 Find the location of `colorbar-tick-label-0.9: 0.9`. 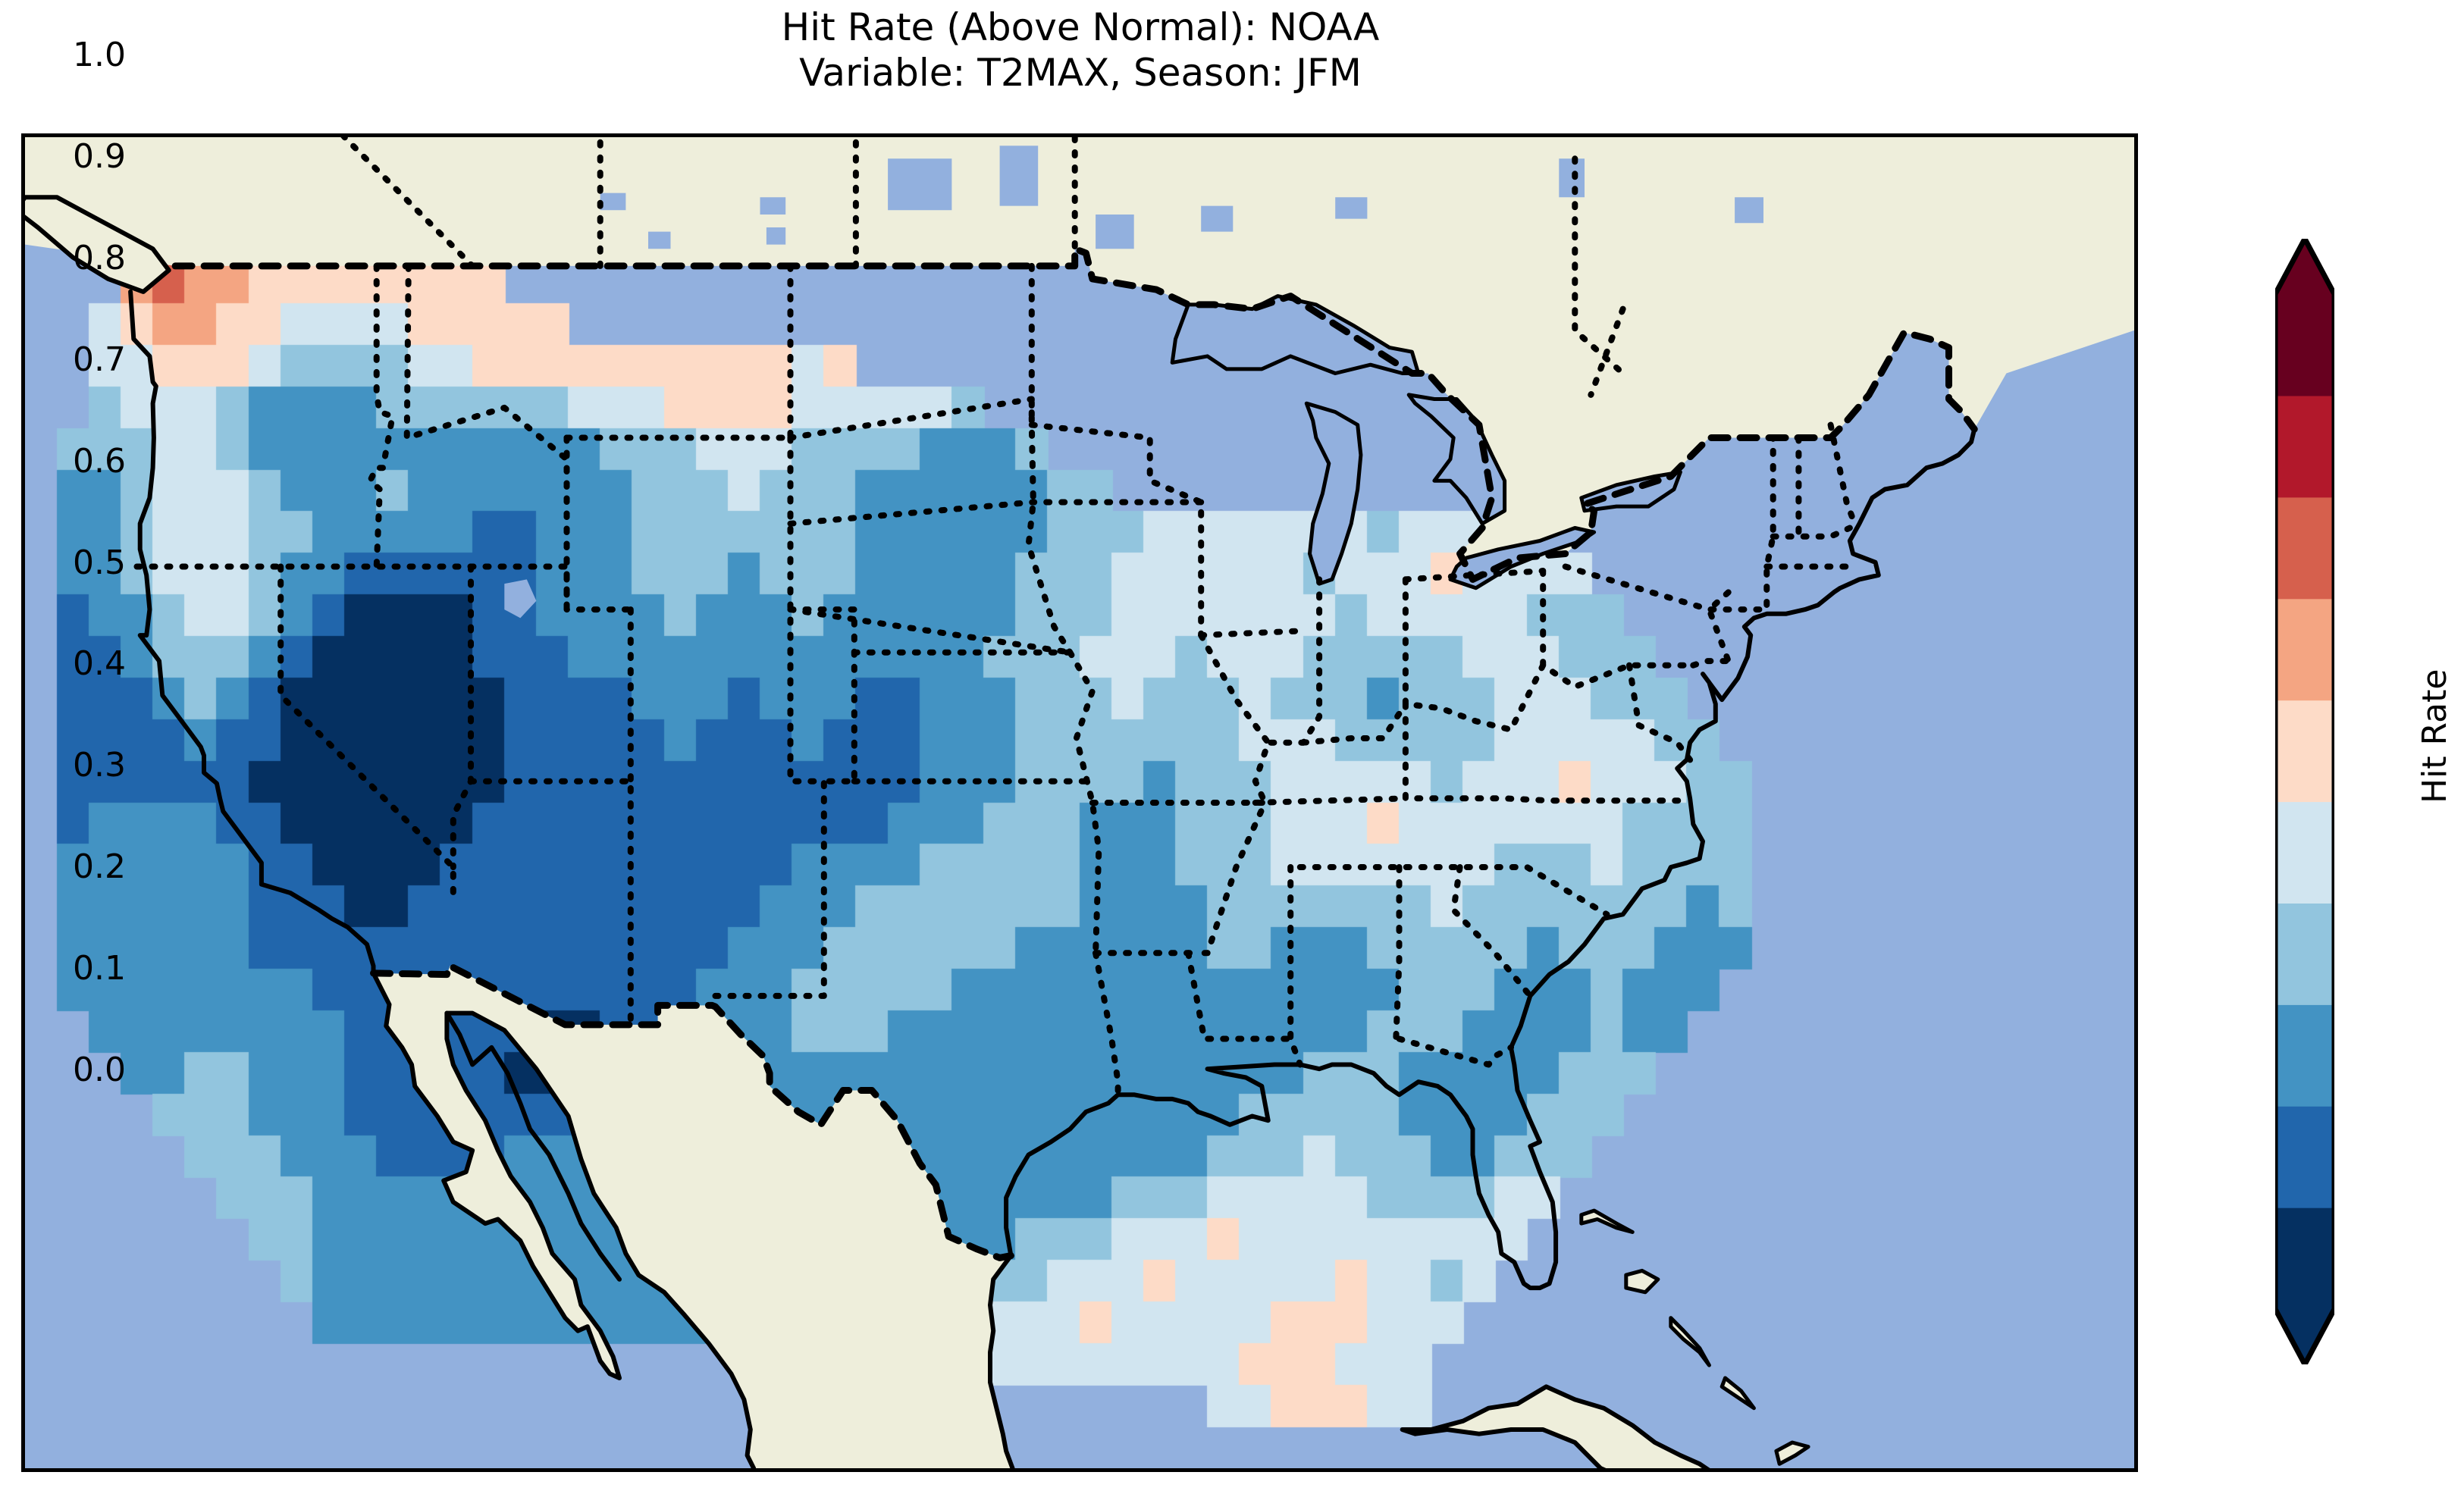

colorbar-tick-label-0.9: 0.9 is located at coordinates (100, 156).